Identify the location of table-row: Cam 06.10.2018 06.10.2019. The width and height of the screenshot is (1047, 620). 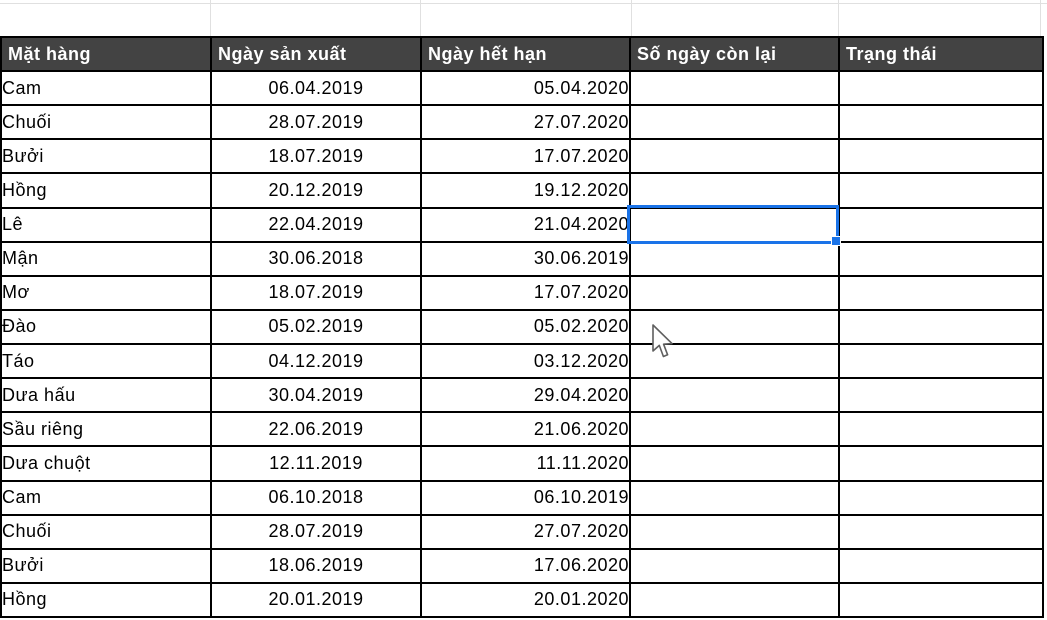
(522, 497).